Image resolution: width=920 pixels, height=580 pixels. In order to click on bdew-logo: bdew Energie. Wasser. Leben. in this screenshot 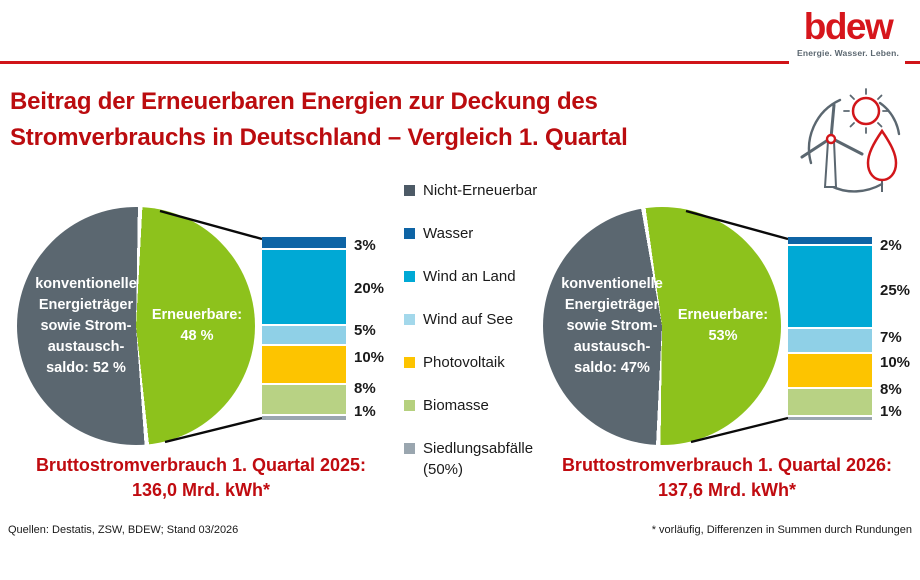, I will do `click(848, 32)`.